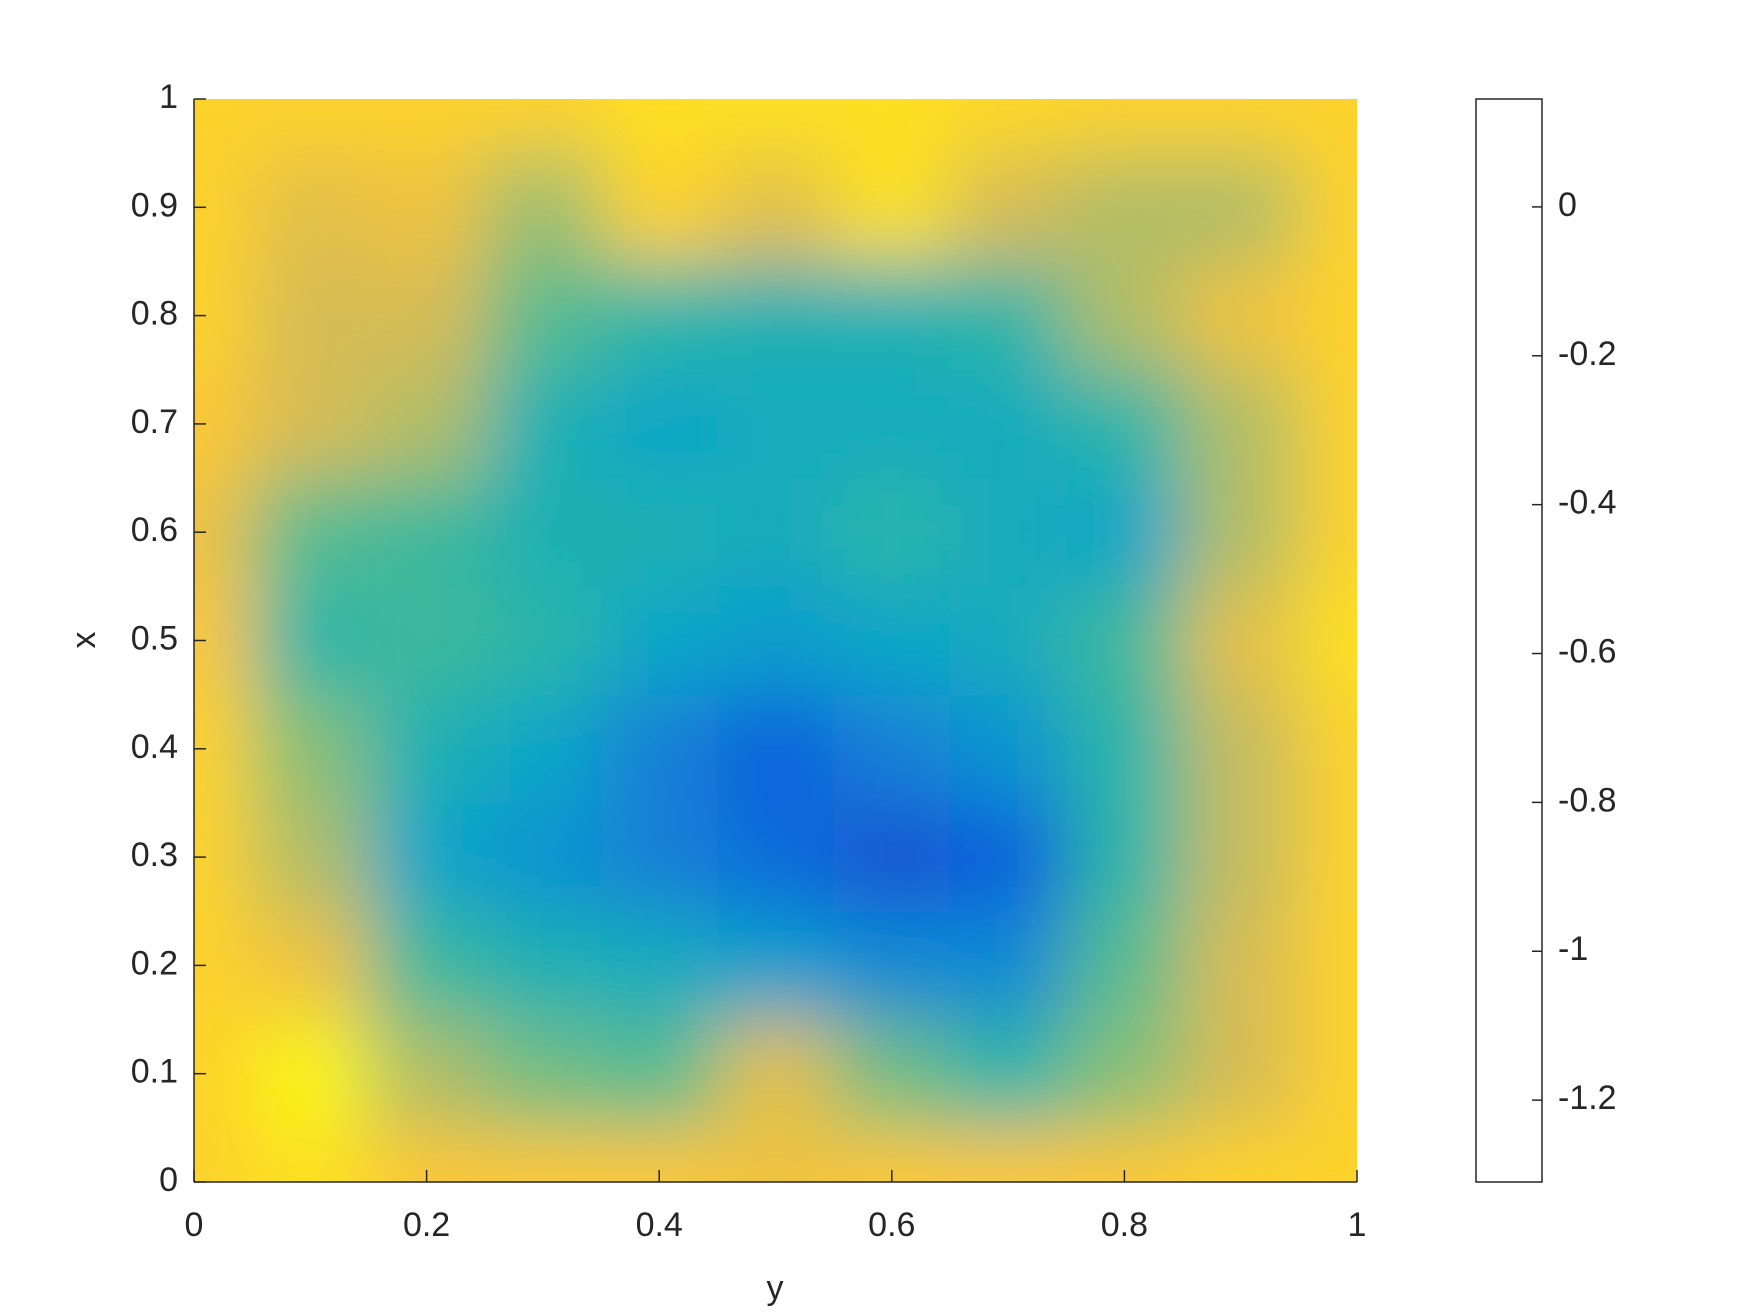 Image resolution: width=1750 pixels, height=1313 pixels. I want to click on colorbar-tick-label: 0, so click(1567, 205).